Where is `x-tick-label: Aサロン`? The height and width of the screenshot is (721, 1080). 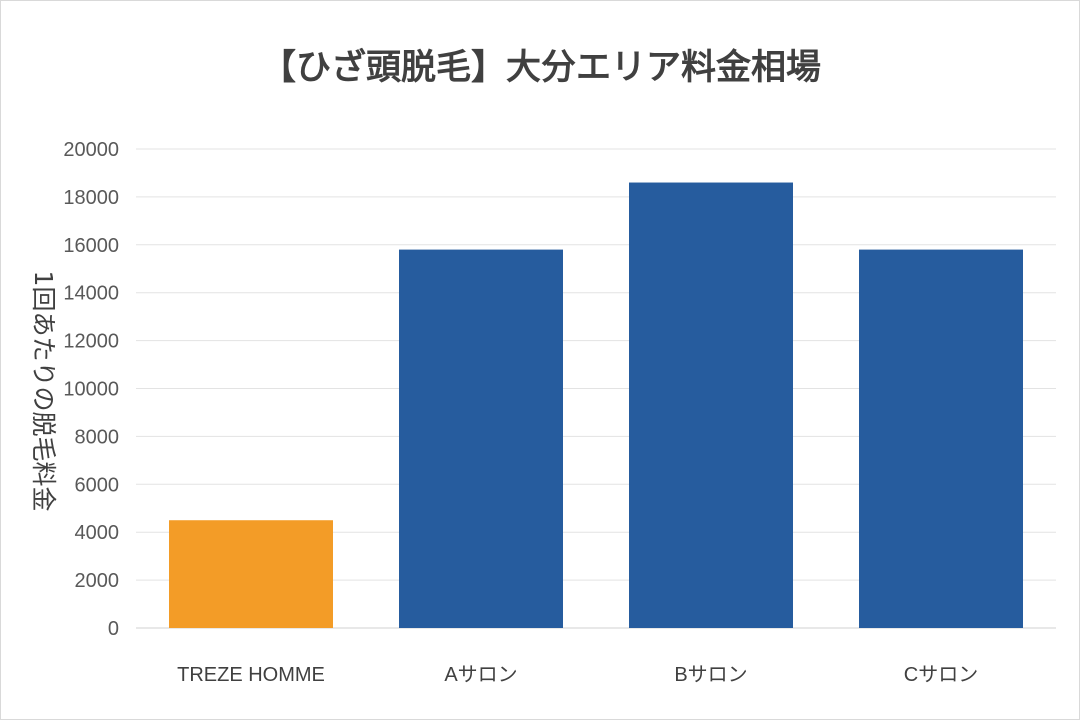 x-tick-label: Aサロン is located at coordinates (480, 675).